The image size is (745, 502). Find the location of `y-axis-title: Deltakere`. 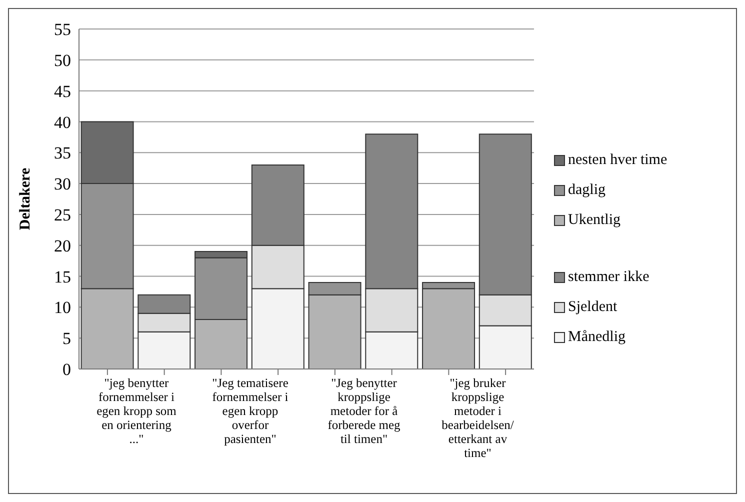

y-axis-title: Deltakere is located at coordinates (25, 199).